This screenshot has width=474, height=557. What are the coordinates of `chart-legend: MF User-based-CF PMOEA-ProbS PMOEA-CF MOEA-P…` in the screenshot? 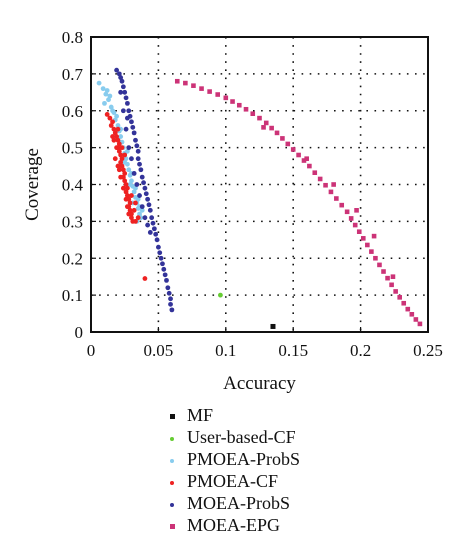 It's located at (232, 470).